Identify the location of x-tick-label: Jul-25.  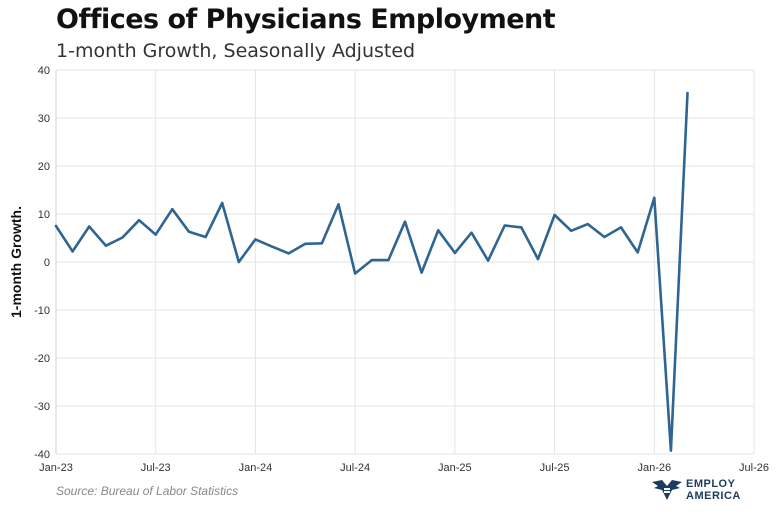
(555, 468).